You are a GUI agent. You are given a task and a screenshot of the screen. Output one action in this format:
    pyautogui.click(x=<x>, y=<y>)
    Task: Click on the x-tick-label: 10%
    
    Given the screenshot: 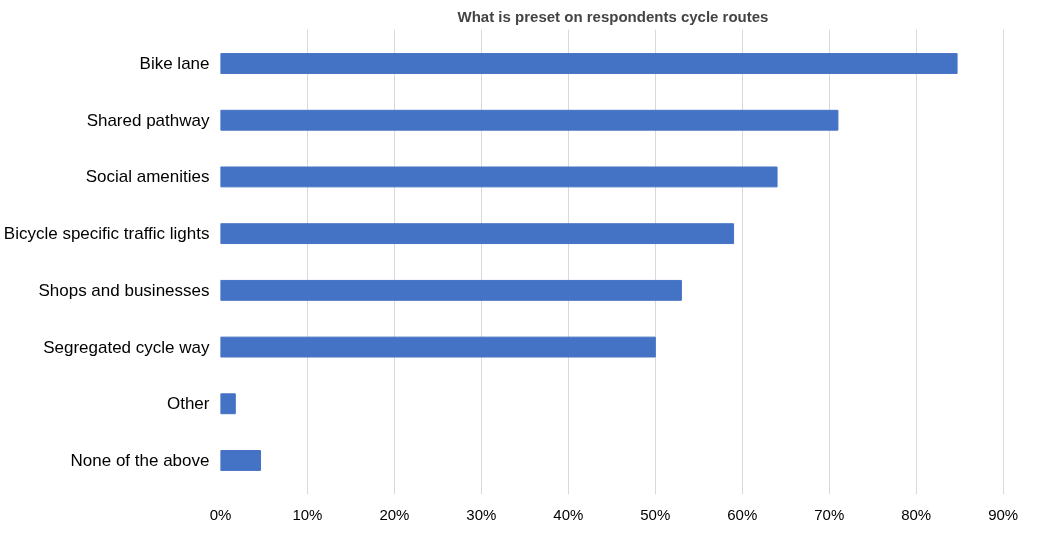 What is the action you would take?
    pyautogui.click(x=307, y=514)
    